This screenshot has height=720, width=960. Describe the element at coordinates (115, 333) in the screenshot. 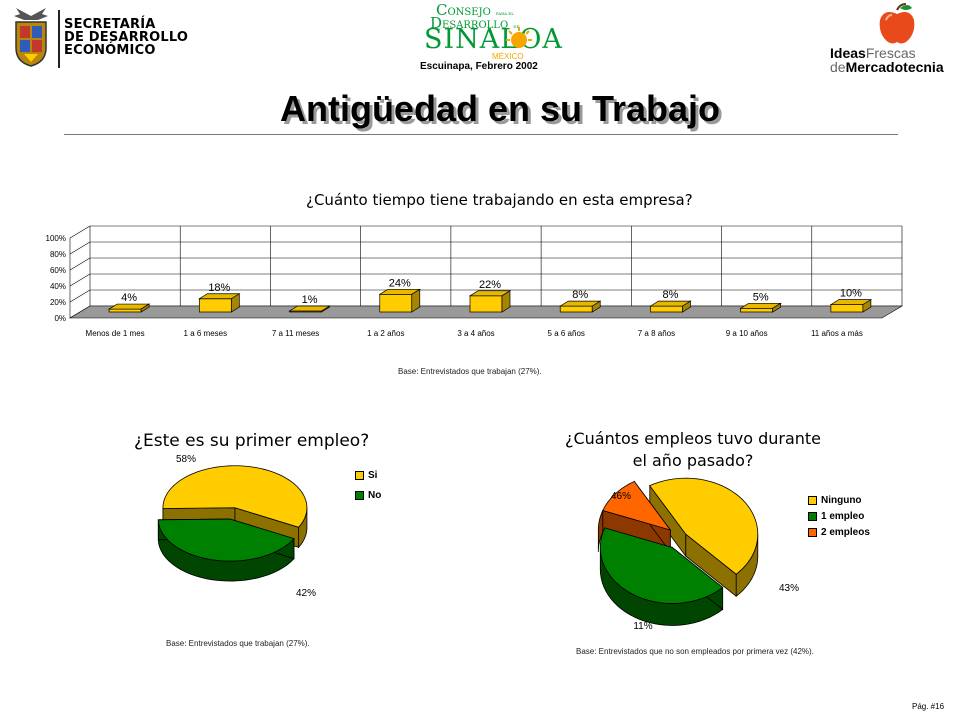

I see `x-tick-label: Menos de 1 mes` at that location.